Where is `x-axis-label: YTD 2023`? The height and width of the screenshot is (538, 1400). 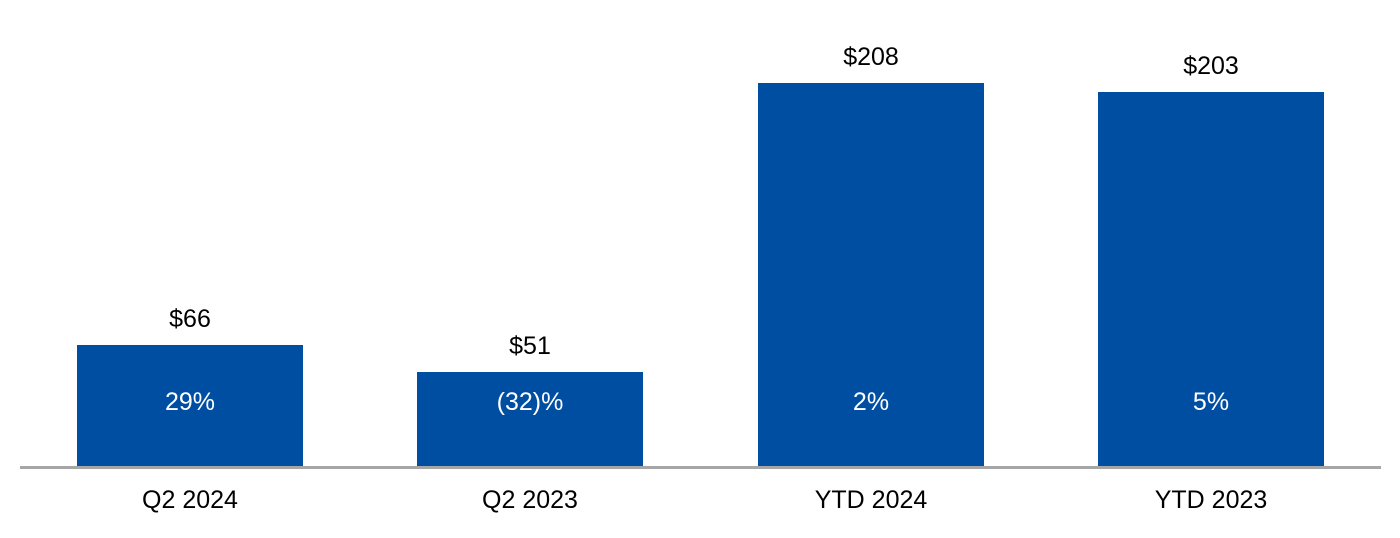 x-axis-label: YTD 2023 is located at coordinates (1211, 500).